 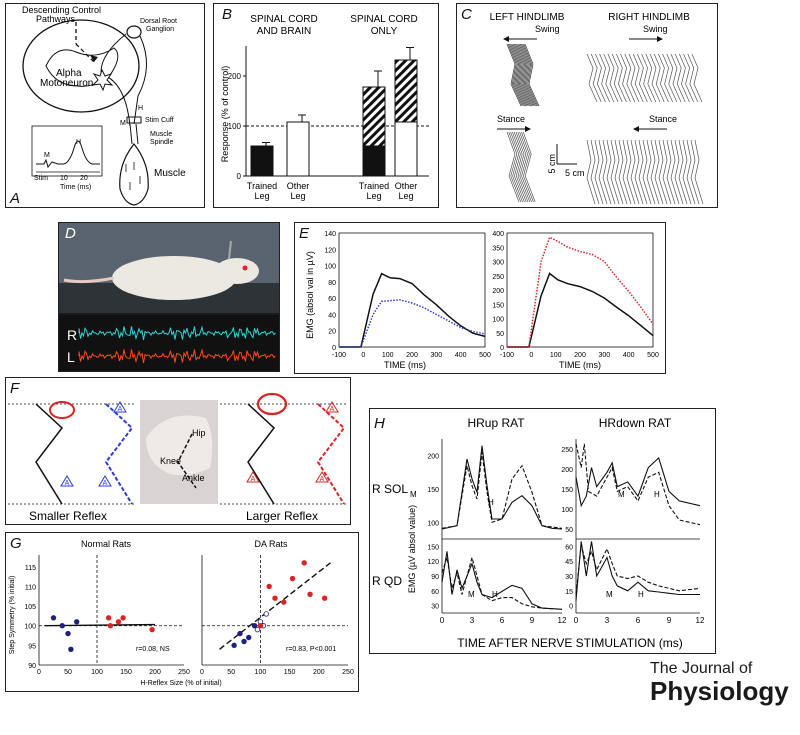 What do you see at coordinates (498, 234) in the screenshot?
I see `e-right-ytick: 400` at bounding box center [498, 234].